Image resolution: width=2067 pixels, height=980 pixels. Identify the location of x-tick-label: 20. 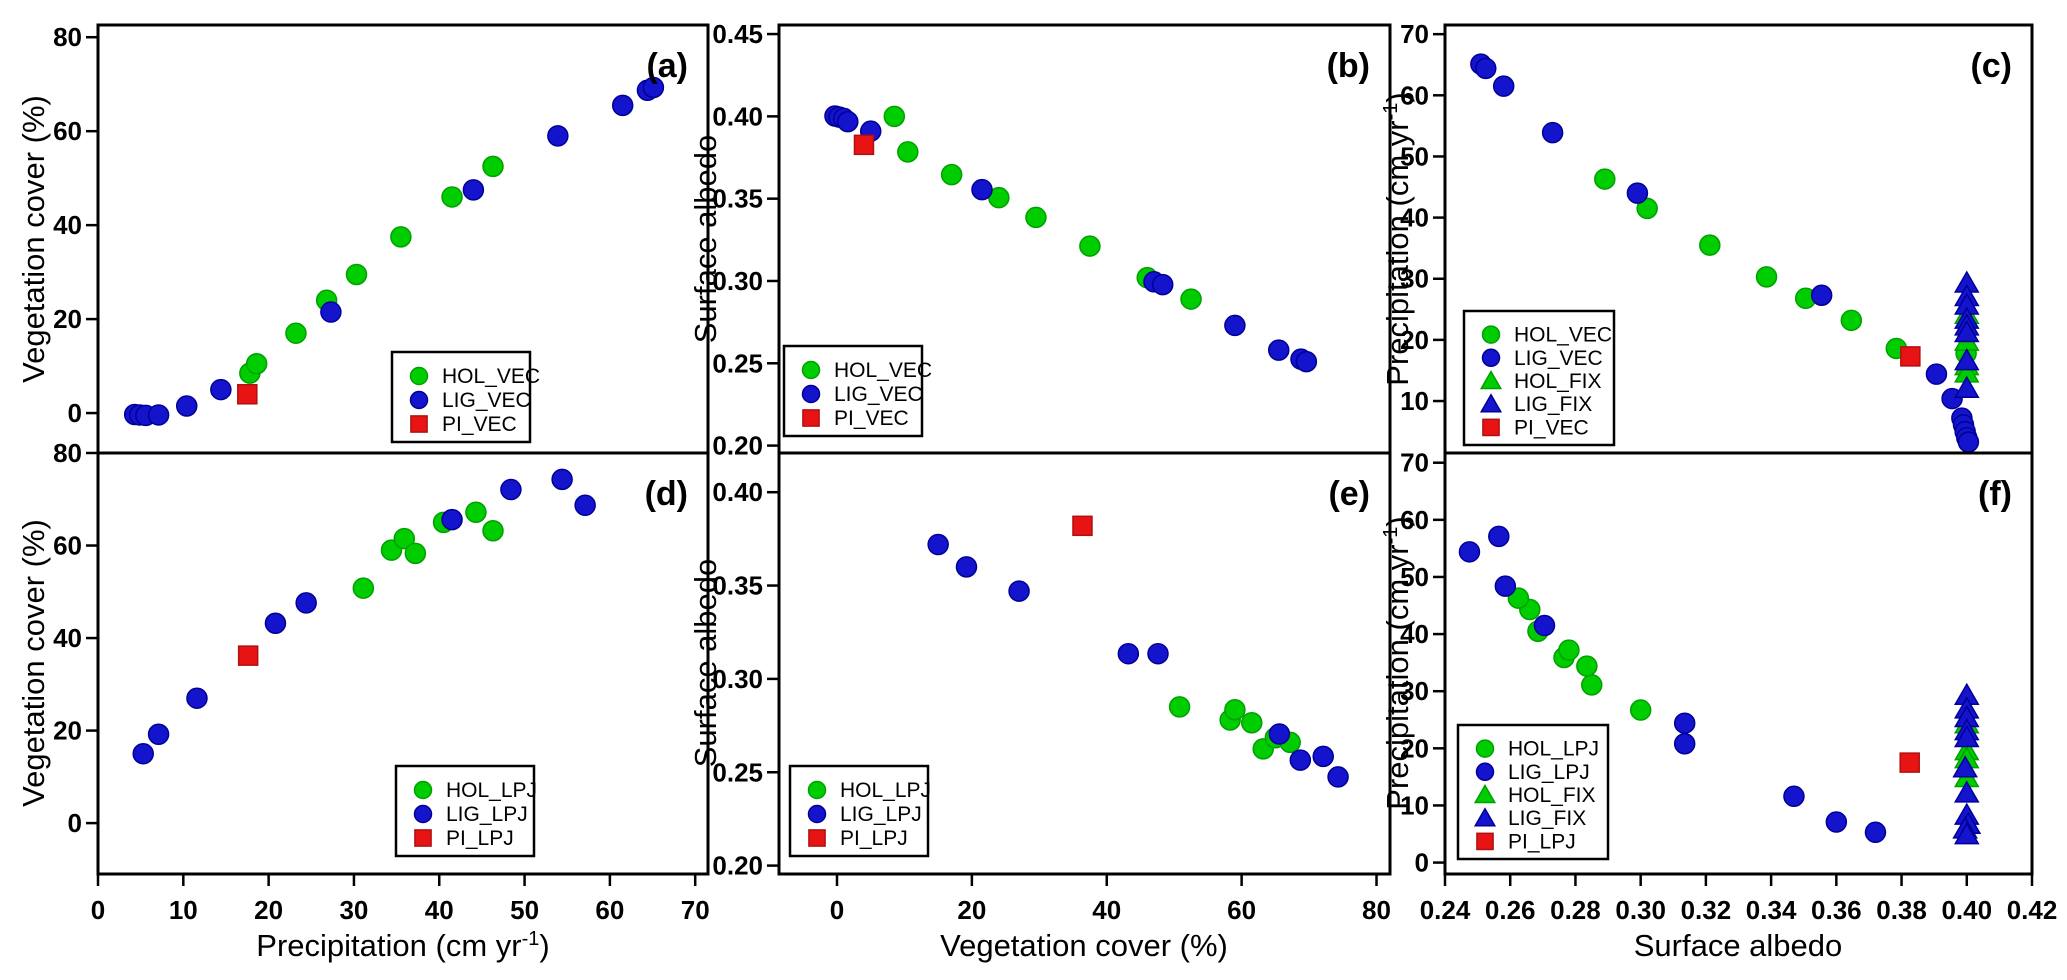
(268, 910).